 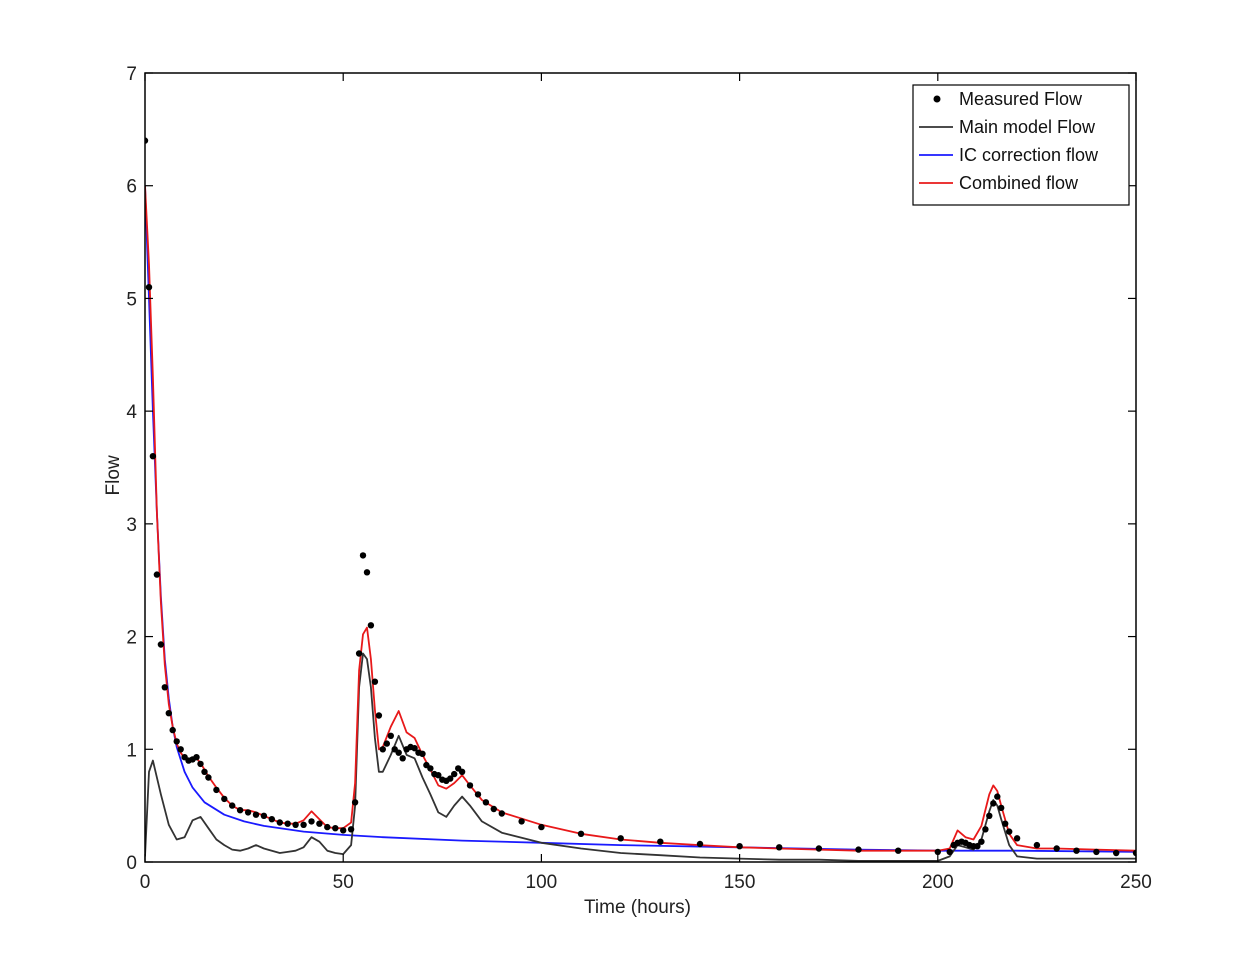 What do you see at coordinates (740, 882) in the screenshot?
I see `x-tick-label: 150` at bounding box center [740, 882].